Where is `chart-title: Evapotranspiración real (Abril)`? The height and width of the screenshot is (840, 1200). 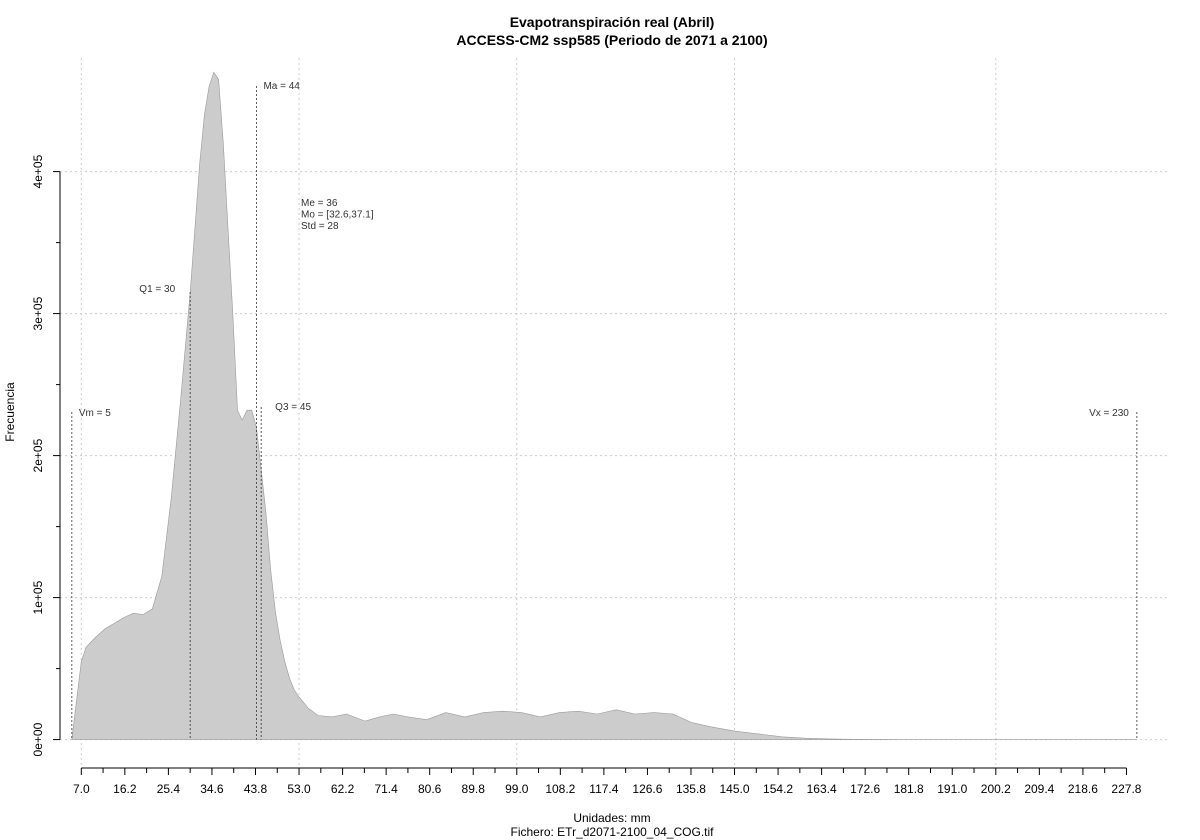 chart-title: Evapotranspiración real (Abril) is located at coordinates (612, 22).